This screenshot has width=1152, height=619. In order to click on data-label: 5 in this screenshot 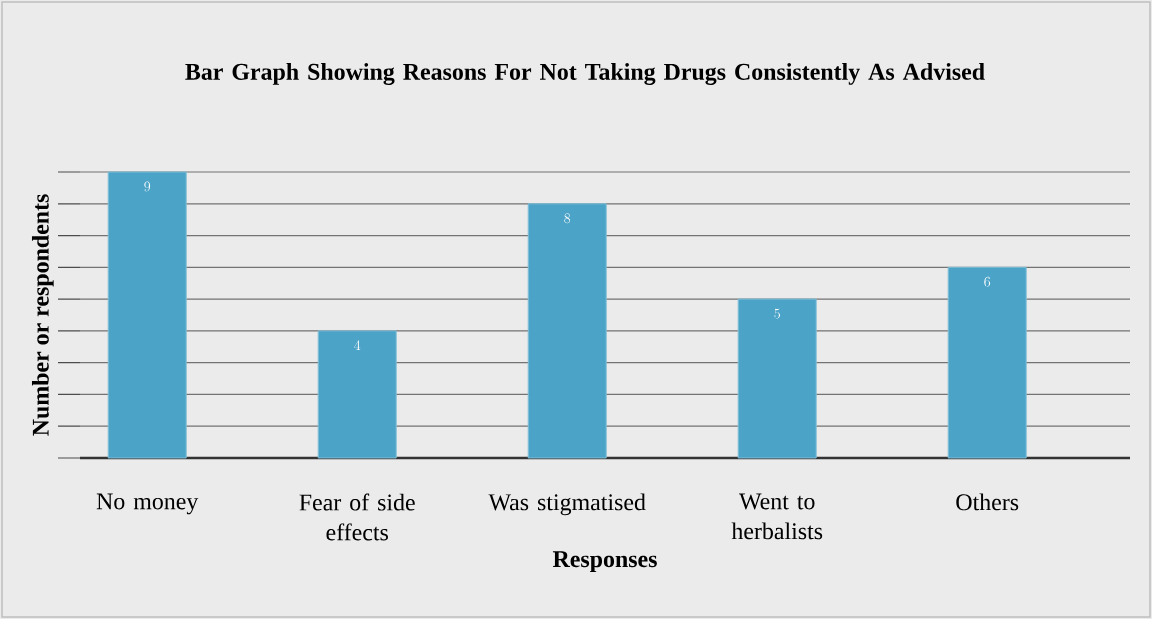, I will do `click(777, 313)`.